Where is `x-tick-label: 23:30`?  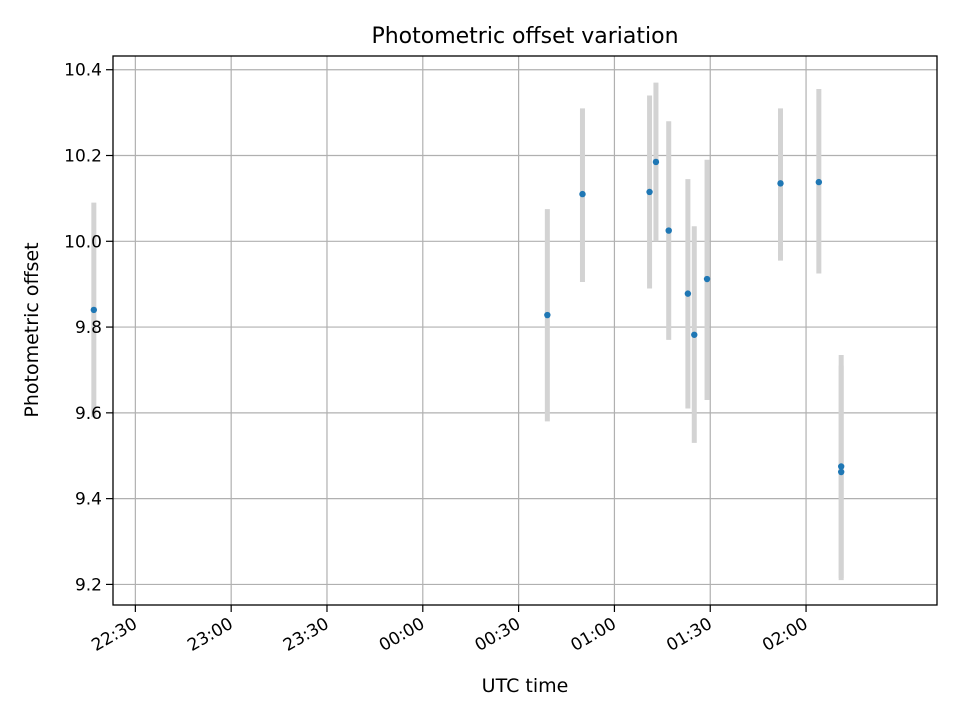
x-tick-label: 23:30 is located at coordinates (306, 635).